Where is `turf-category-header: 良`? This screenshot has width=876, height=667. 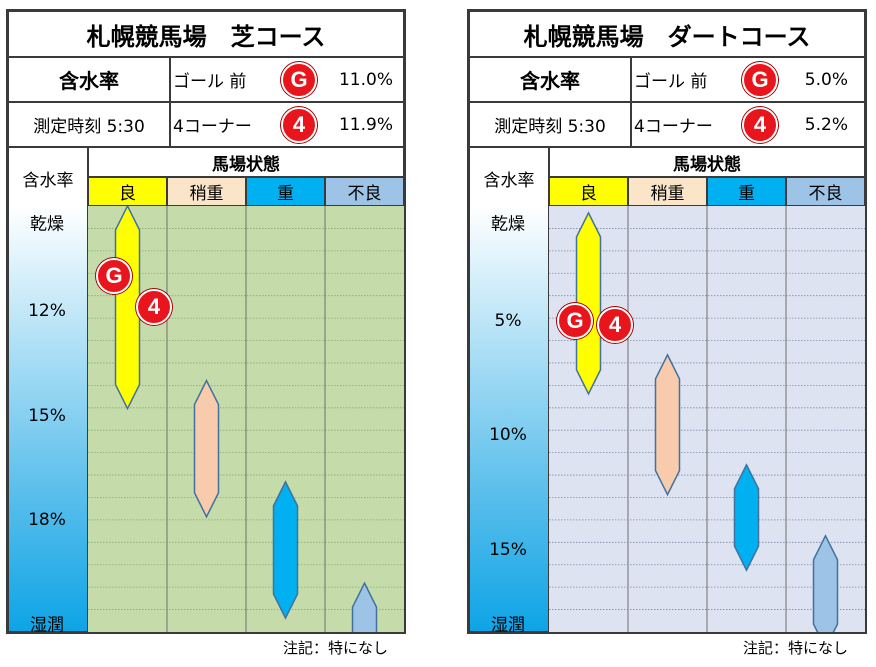
turf-category-header: 良 is located at coordinates (127, 191).